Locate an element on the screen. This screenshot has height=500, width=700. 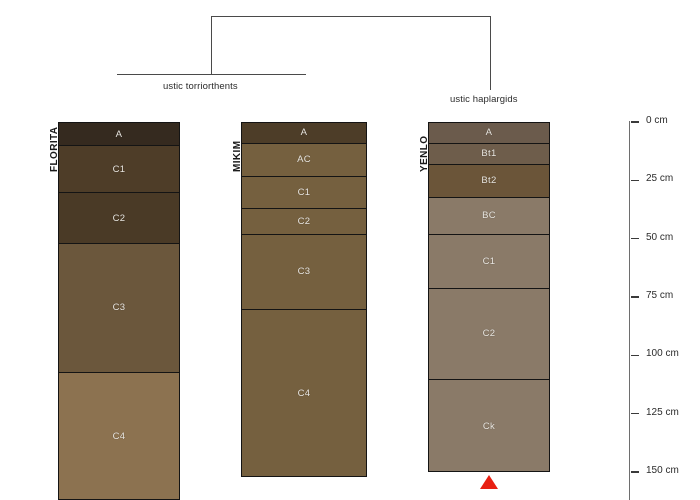
group-label-ustic-torriorthents: ustic torriorthents is located at coordinates (200, 86).